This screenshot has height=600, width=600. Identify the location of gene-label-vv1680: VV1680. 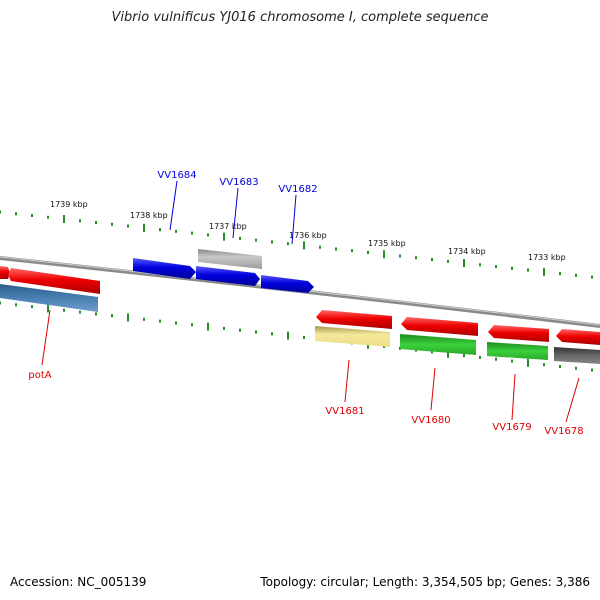
(430, 420).